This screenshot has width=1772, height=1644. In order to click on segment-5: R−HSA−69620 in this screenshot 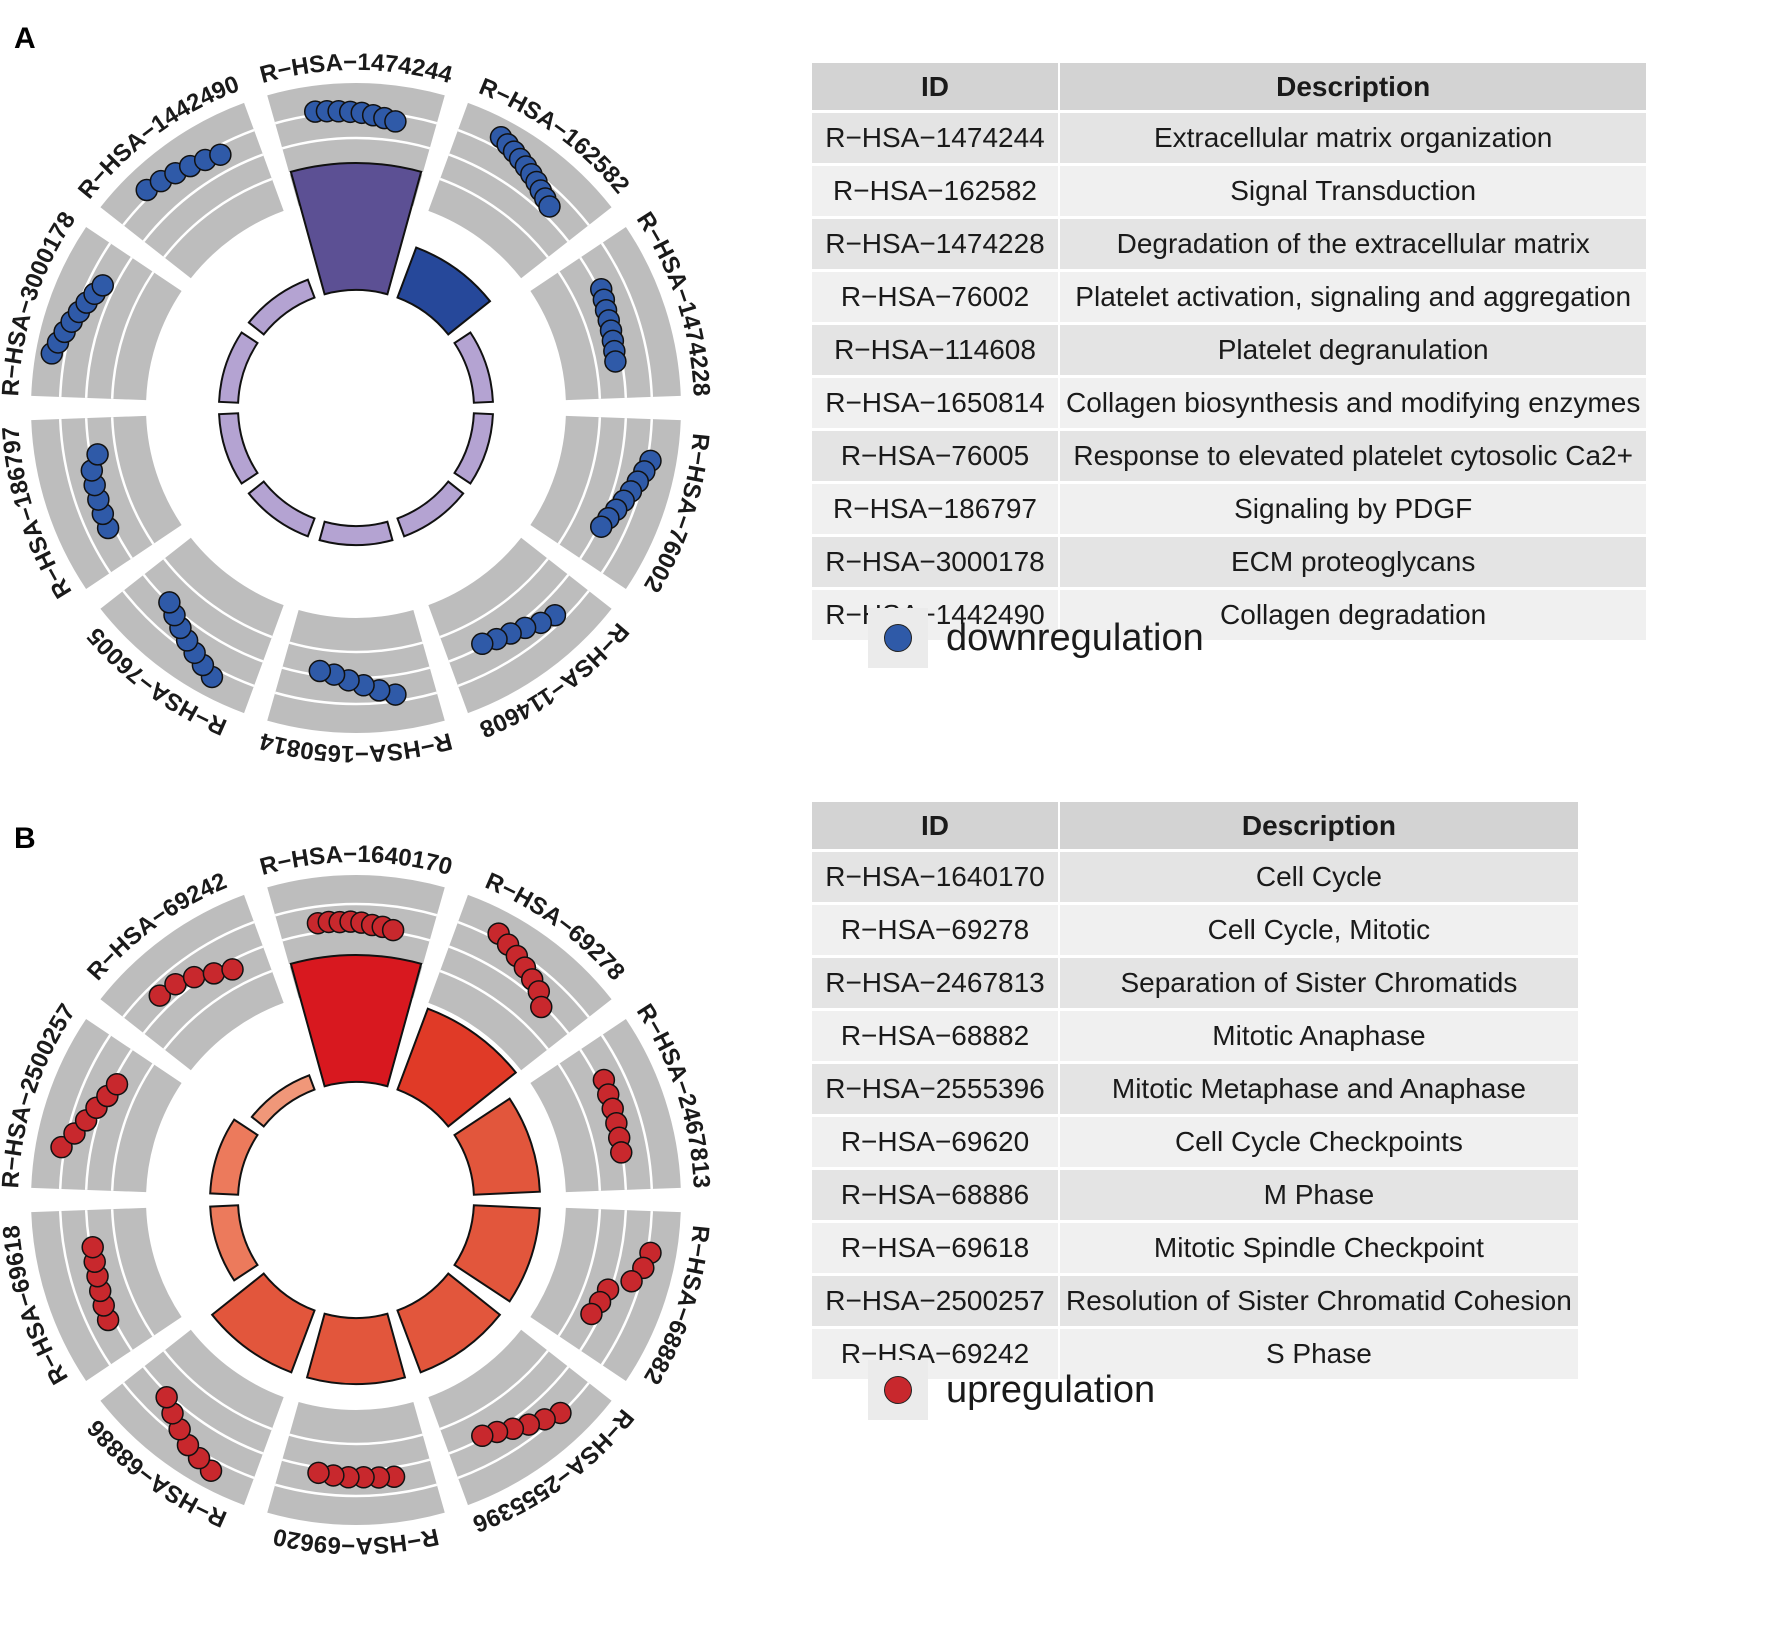, I will do `click(356, 1435)`.